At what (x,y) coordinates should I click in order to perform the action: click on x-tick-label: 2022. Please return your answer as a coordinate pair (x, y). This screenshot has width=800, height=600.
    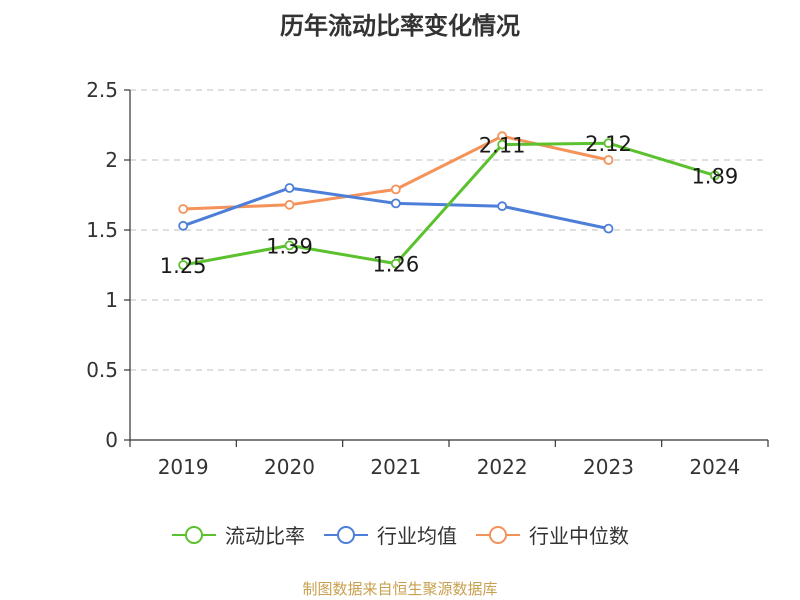
    Looking at the image, I should click on (502, 467).